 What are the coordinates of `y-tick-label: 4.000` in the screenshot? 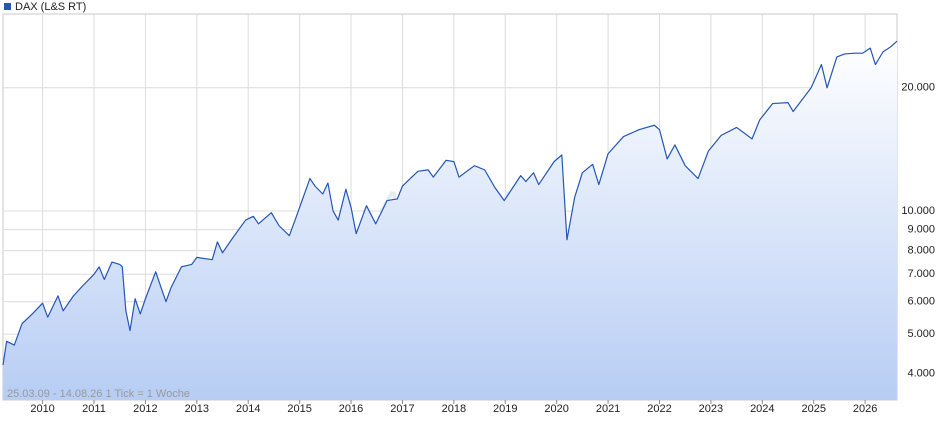 It's located at (921, 374).